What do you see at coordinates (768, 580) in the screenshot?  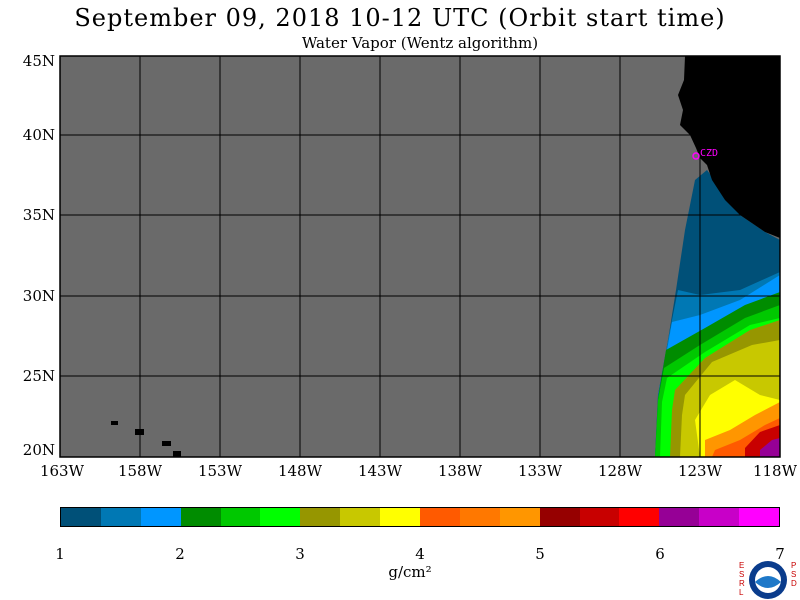 I see `noaa-esrl-psd-logo: E S R L P S D NOAA` at bounding box center [768, 580].